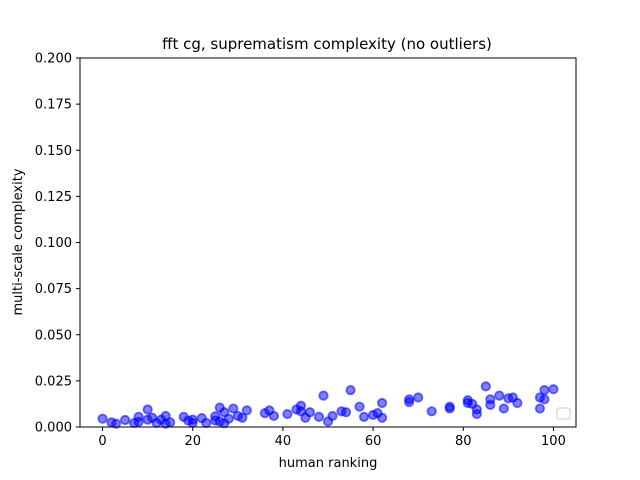 The image size is (640, 480). What do you see at coordinates (53, 151) in the screenshot?
I see `y-tick-label: 0.150` at bounding box center [53, 151].